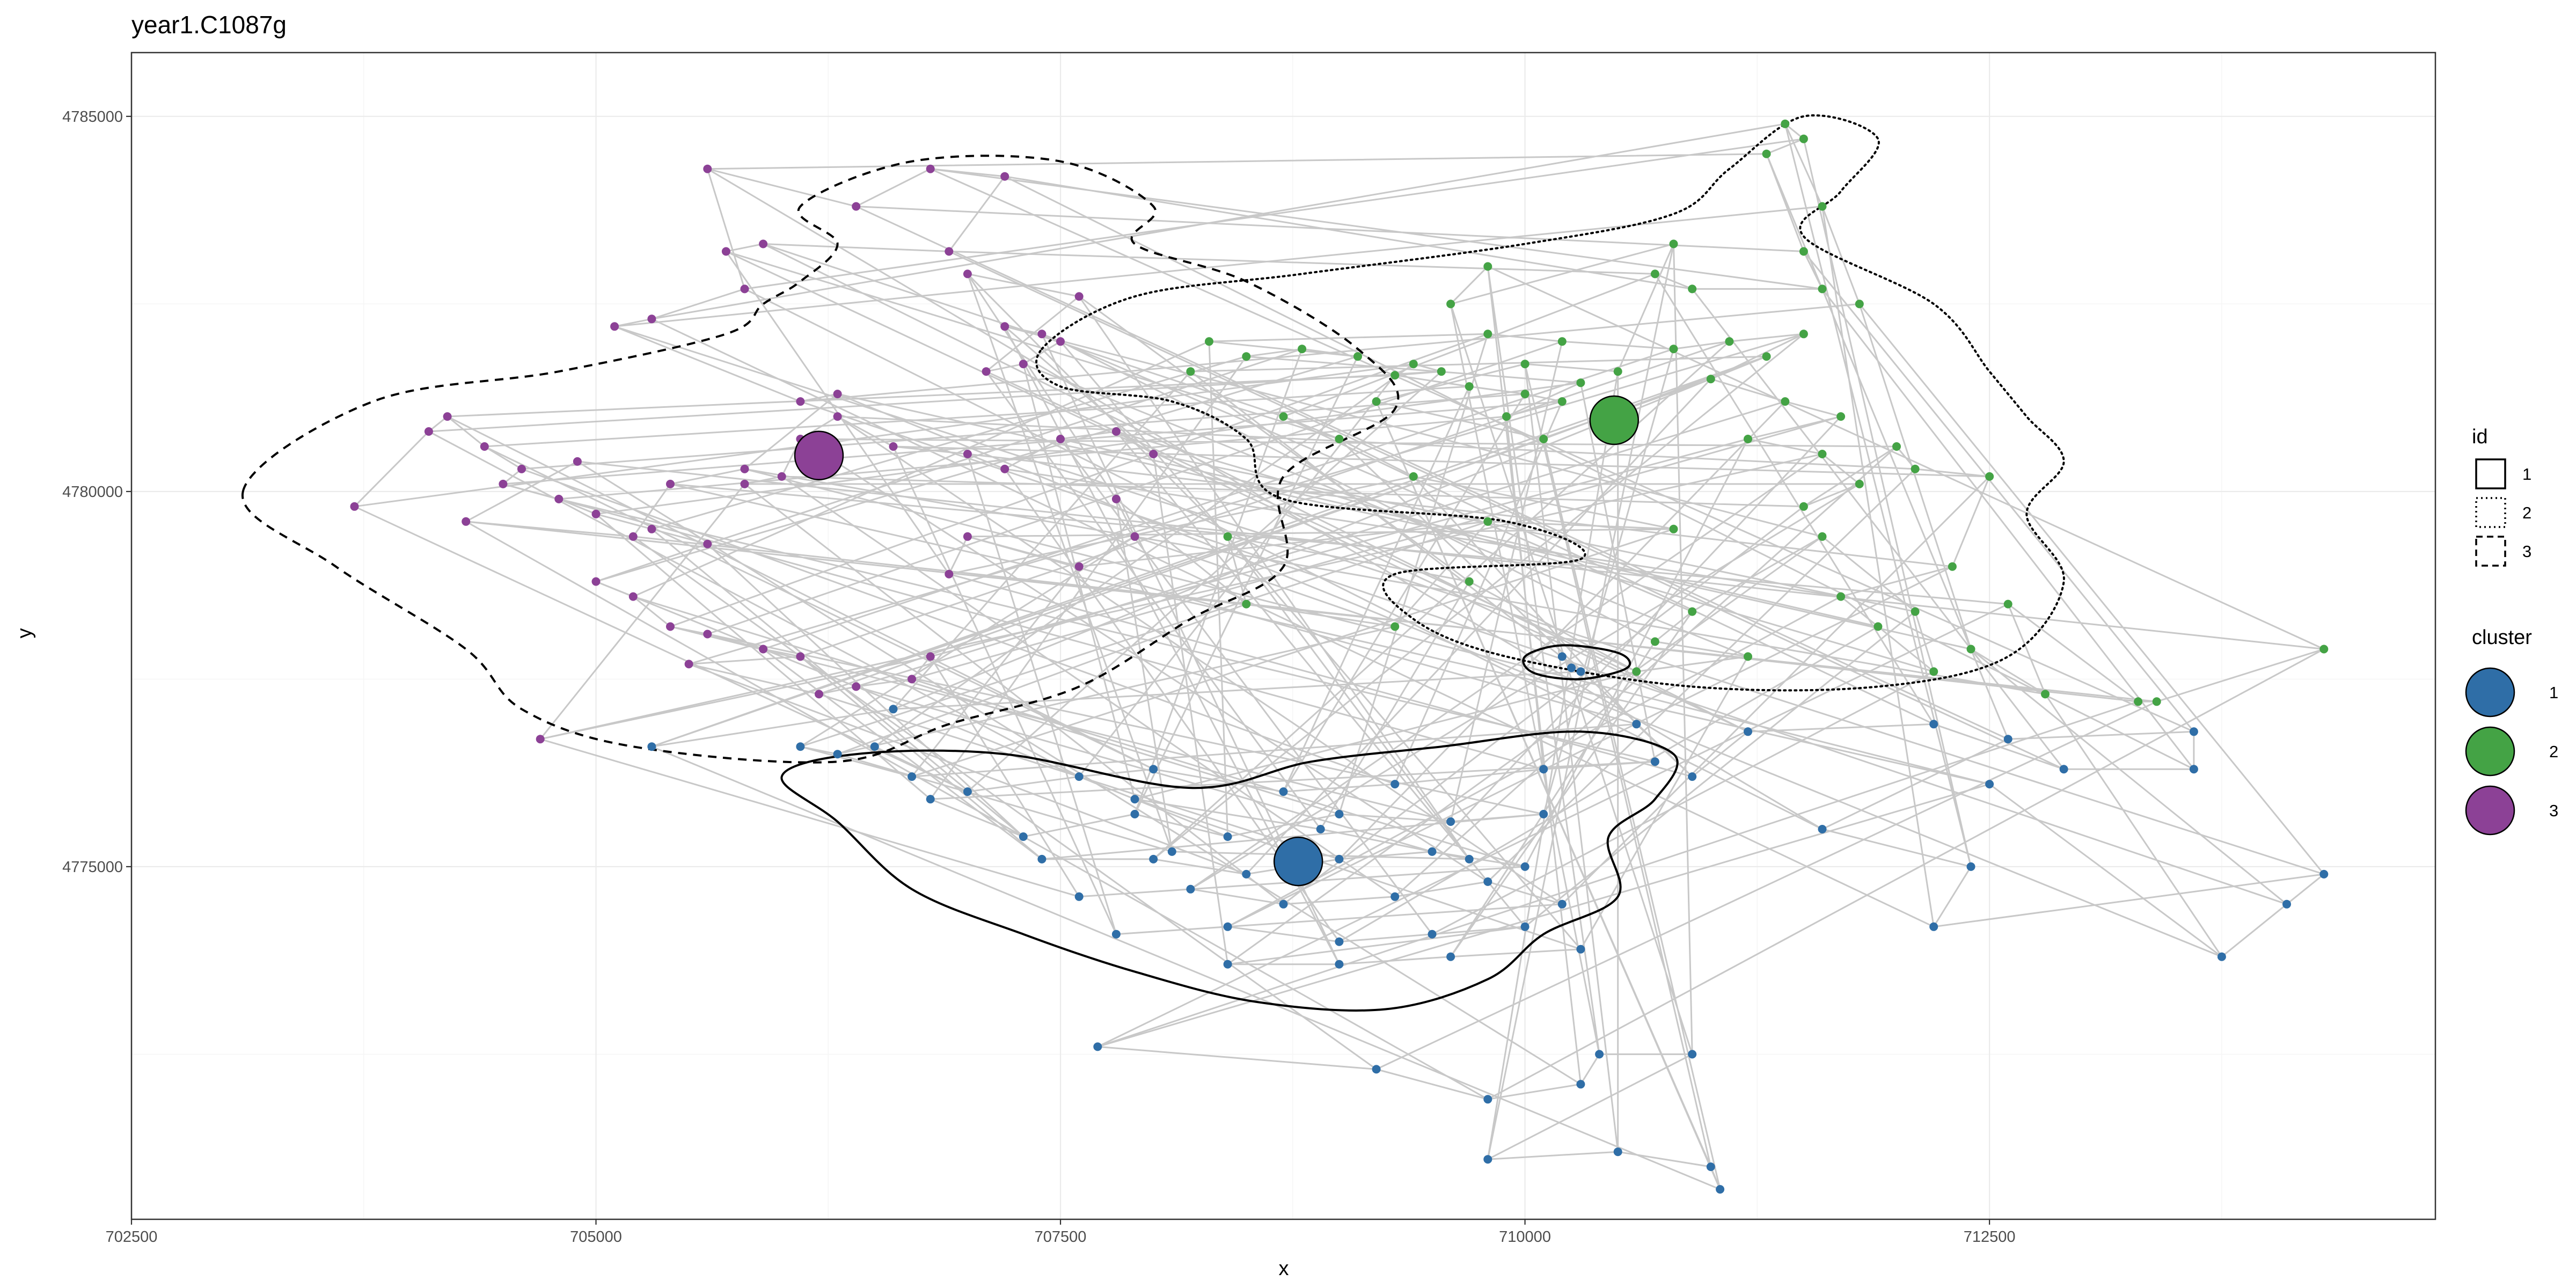 This screenshot has height=1288, width=2576. What do you see at coordinates (2490, 473) in the screenshot?
I see `legend-id-key` at bounding box center [2490, 473].